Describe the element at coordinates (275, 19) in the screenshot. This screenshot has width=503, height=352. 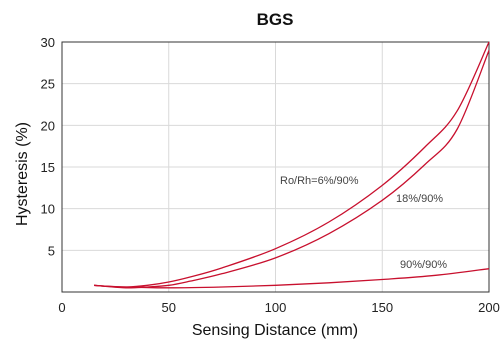
I see `chart-title: BGS` at that location.